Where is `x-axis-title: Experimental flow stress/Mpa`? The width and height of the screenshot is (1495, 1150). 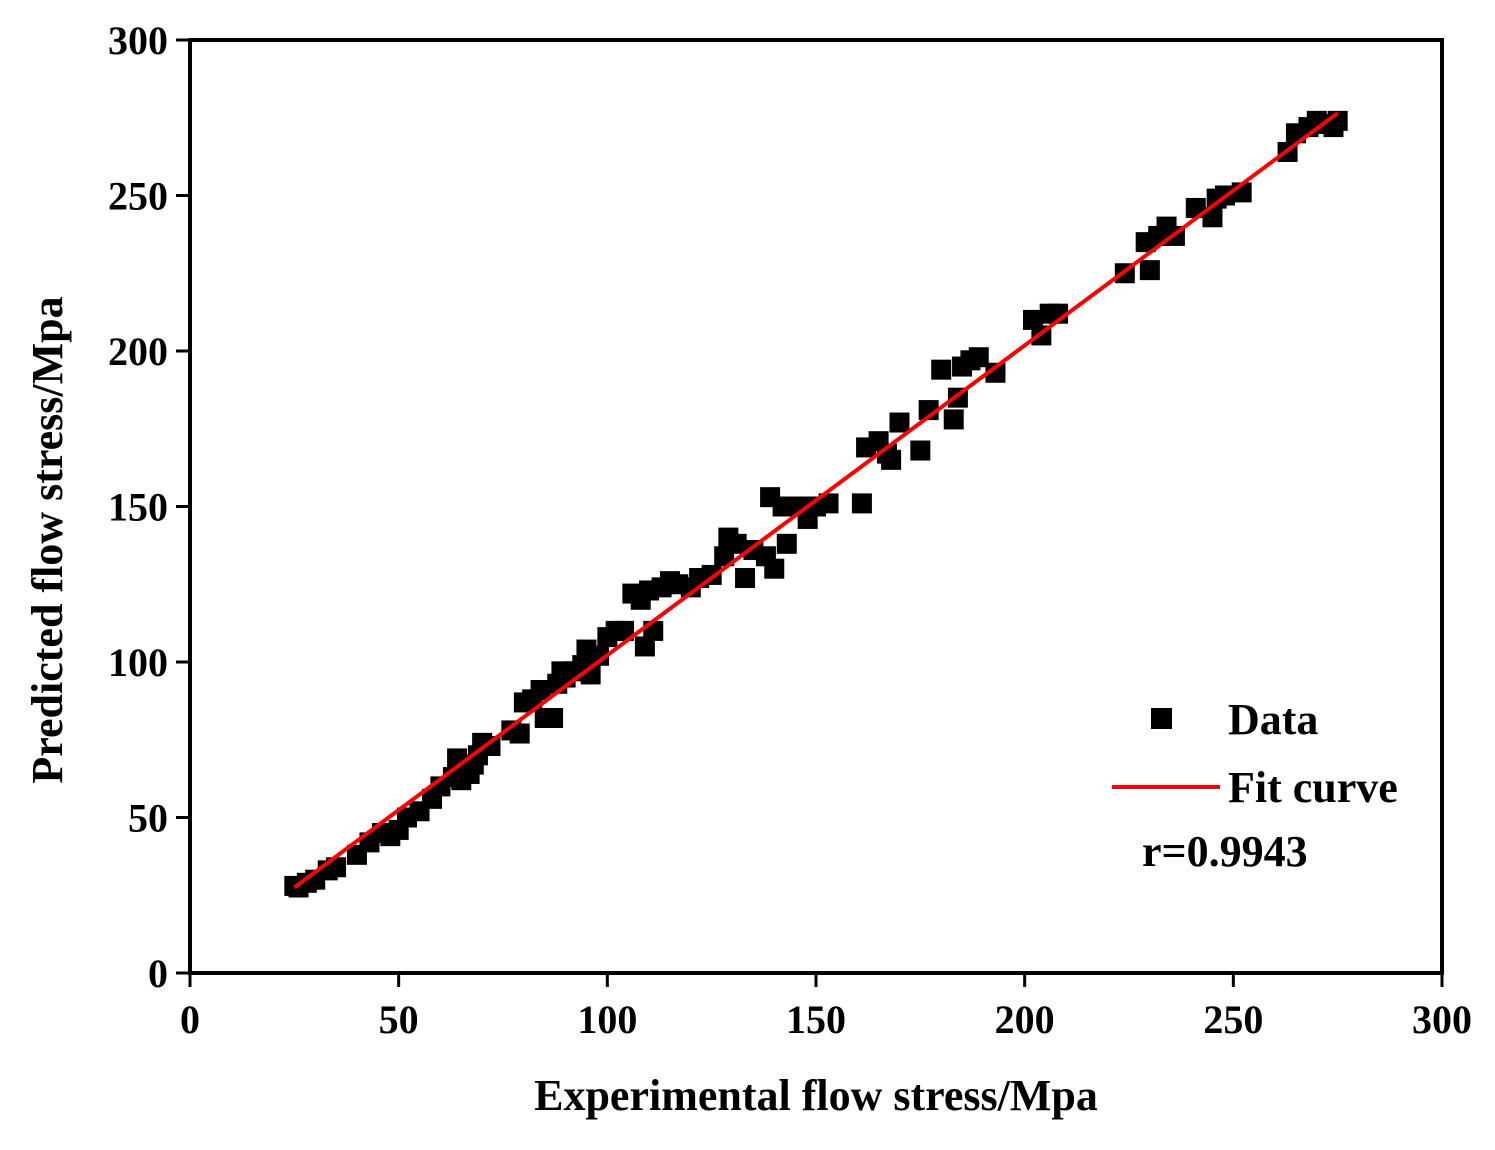
x-axis-title: Experimental flow stress/Mpa is located at coordinates (816, 1095).